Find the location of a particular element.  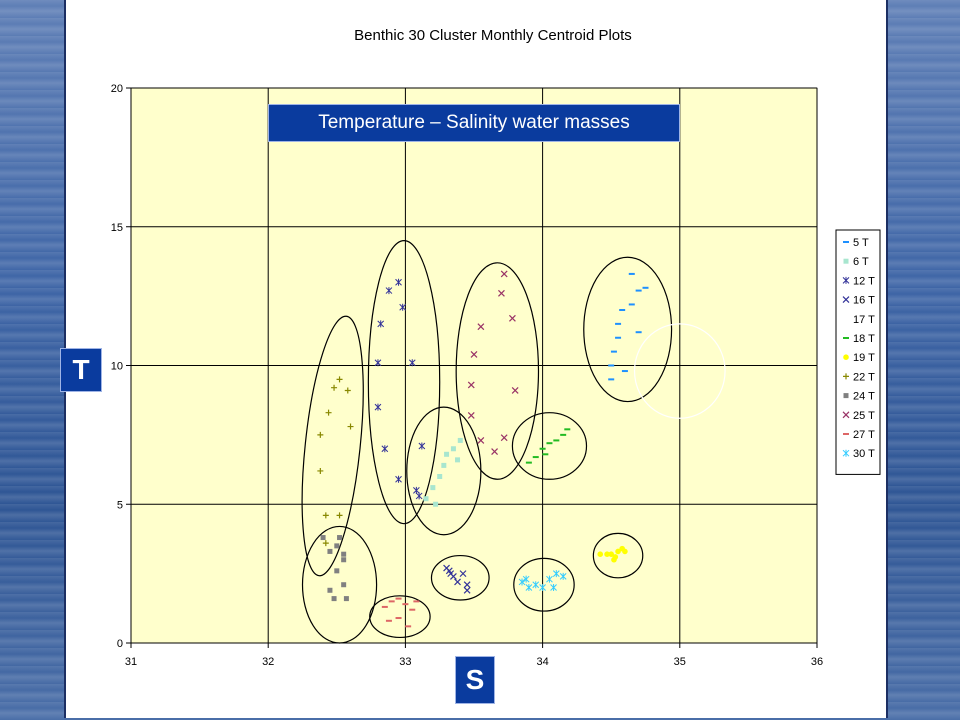

legend-label-6-t: 6 T is located at coordinates (861, 262).